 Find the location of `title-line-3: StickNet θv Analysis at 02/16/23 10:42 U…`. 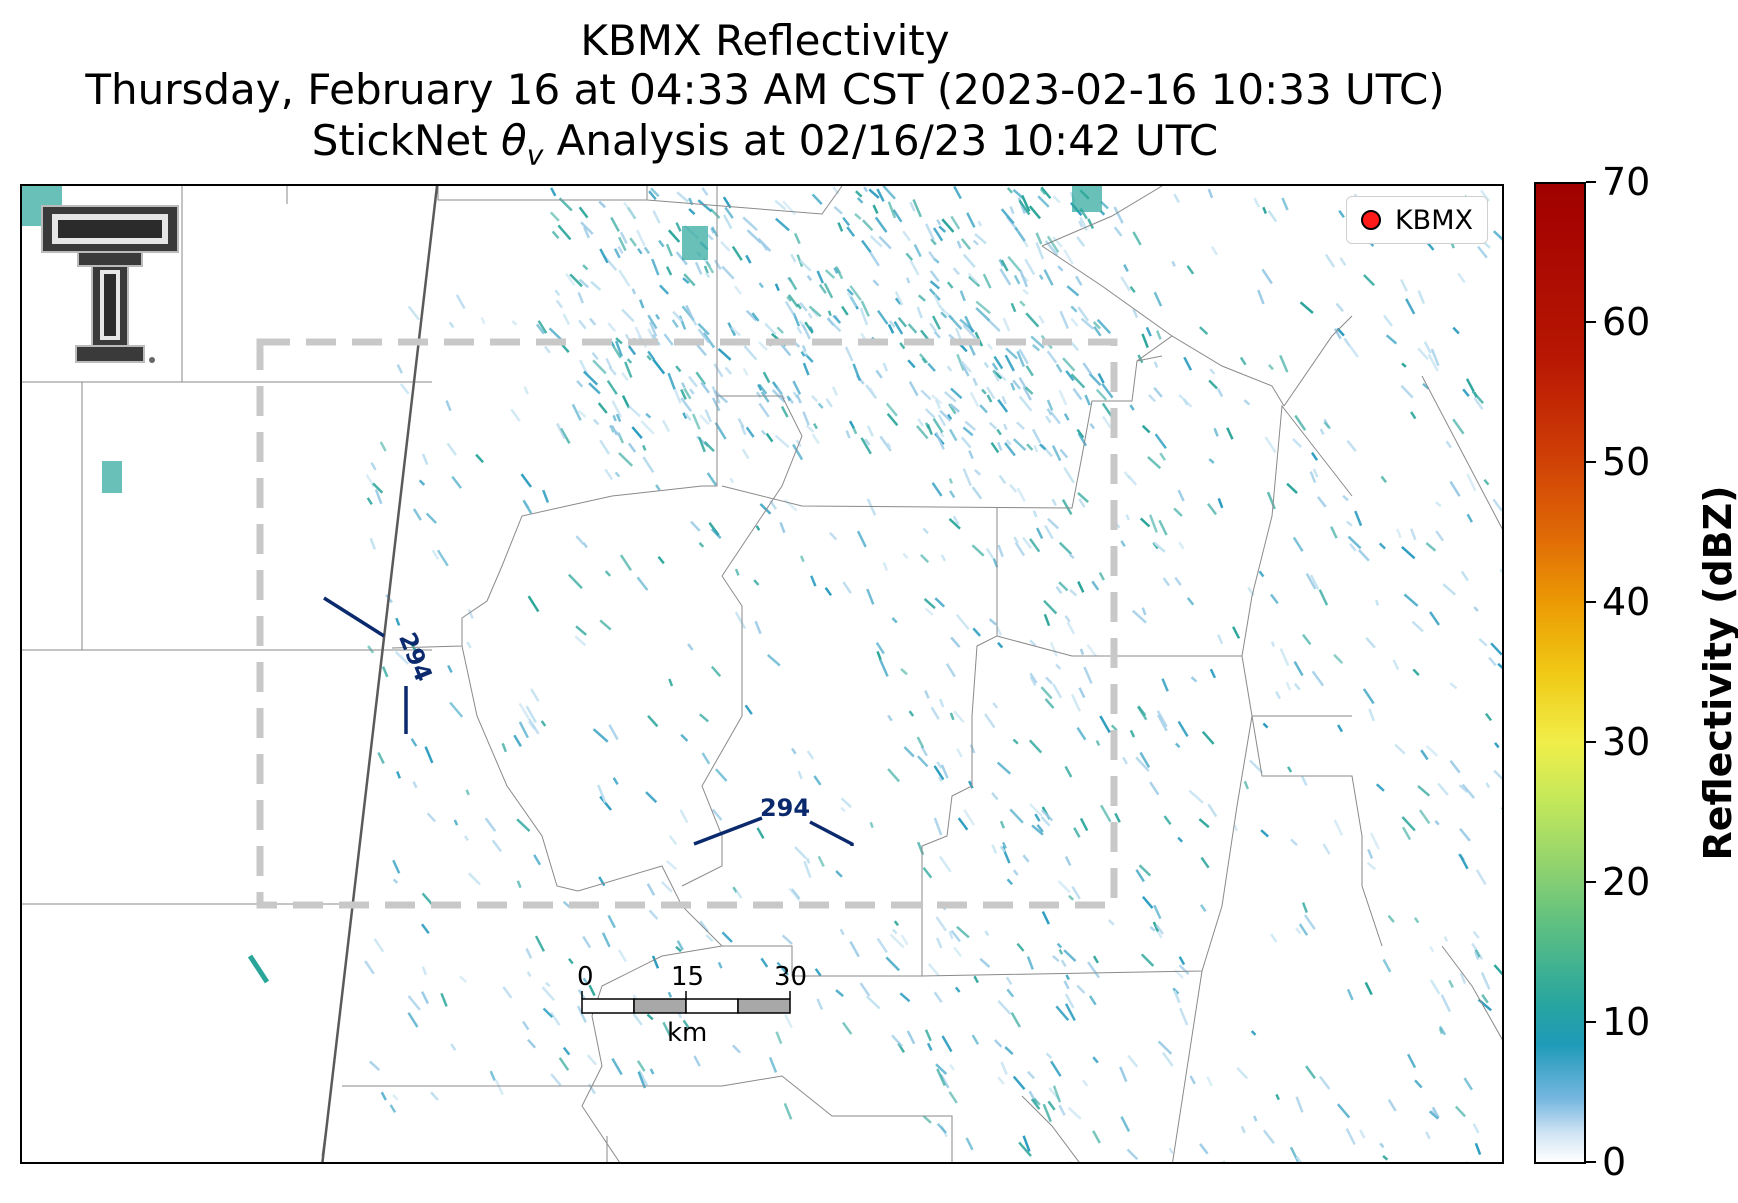

title-line-3: StickNet θv Analysis at 02/16/23 10:42 U… is located at coordinates (765, 148).